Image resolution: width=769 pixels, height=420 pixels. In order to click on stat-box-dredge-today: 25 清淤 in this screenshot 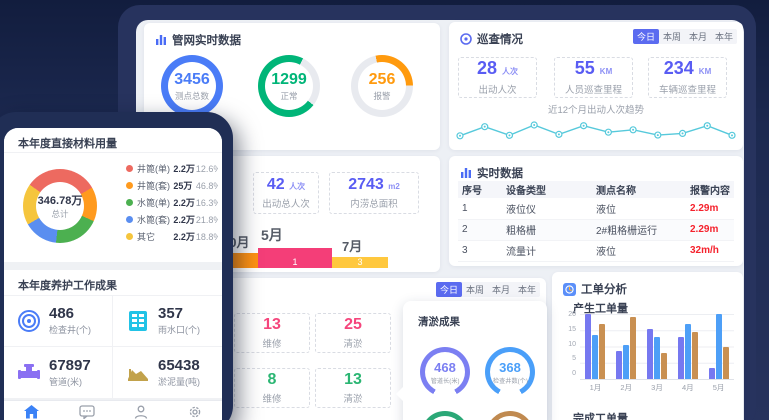, I will do `click(353, 333)`.